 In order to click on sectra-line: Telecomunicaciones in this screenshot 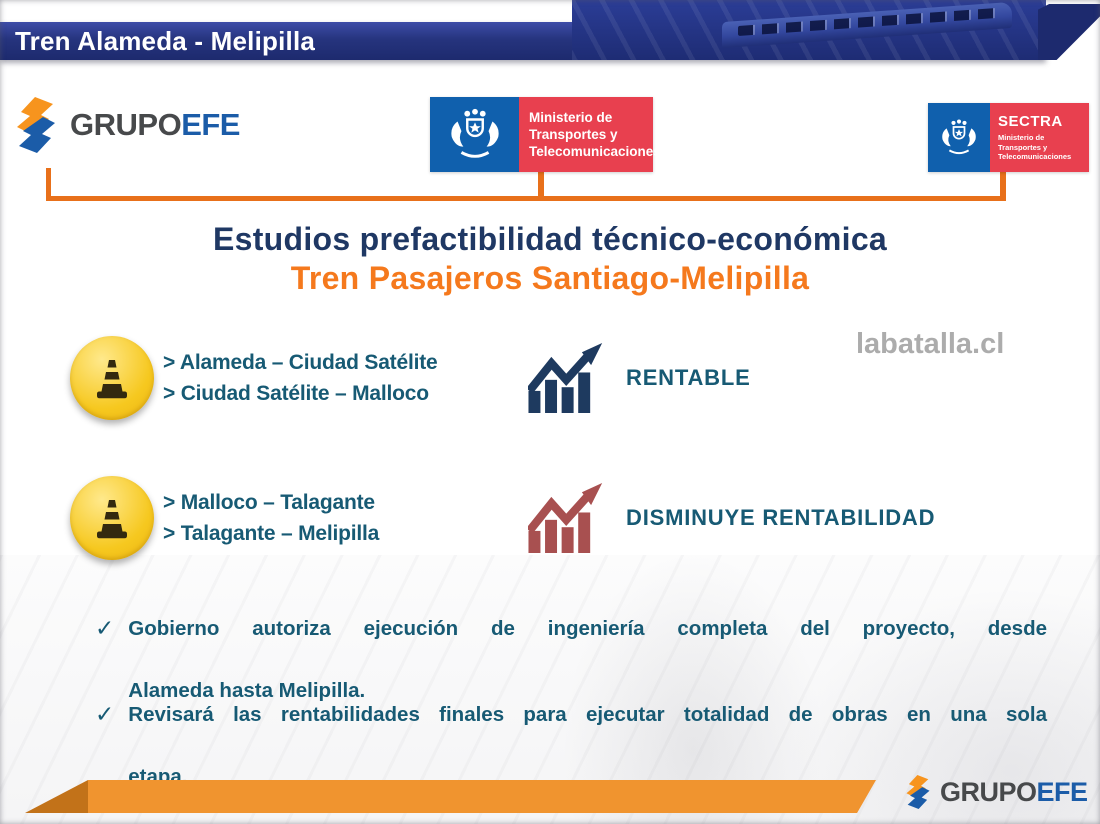, I will do `click(1035, 157)`.